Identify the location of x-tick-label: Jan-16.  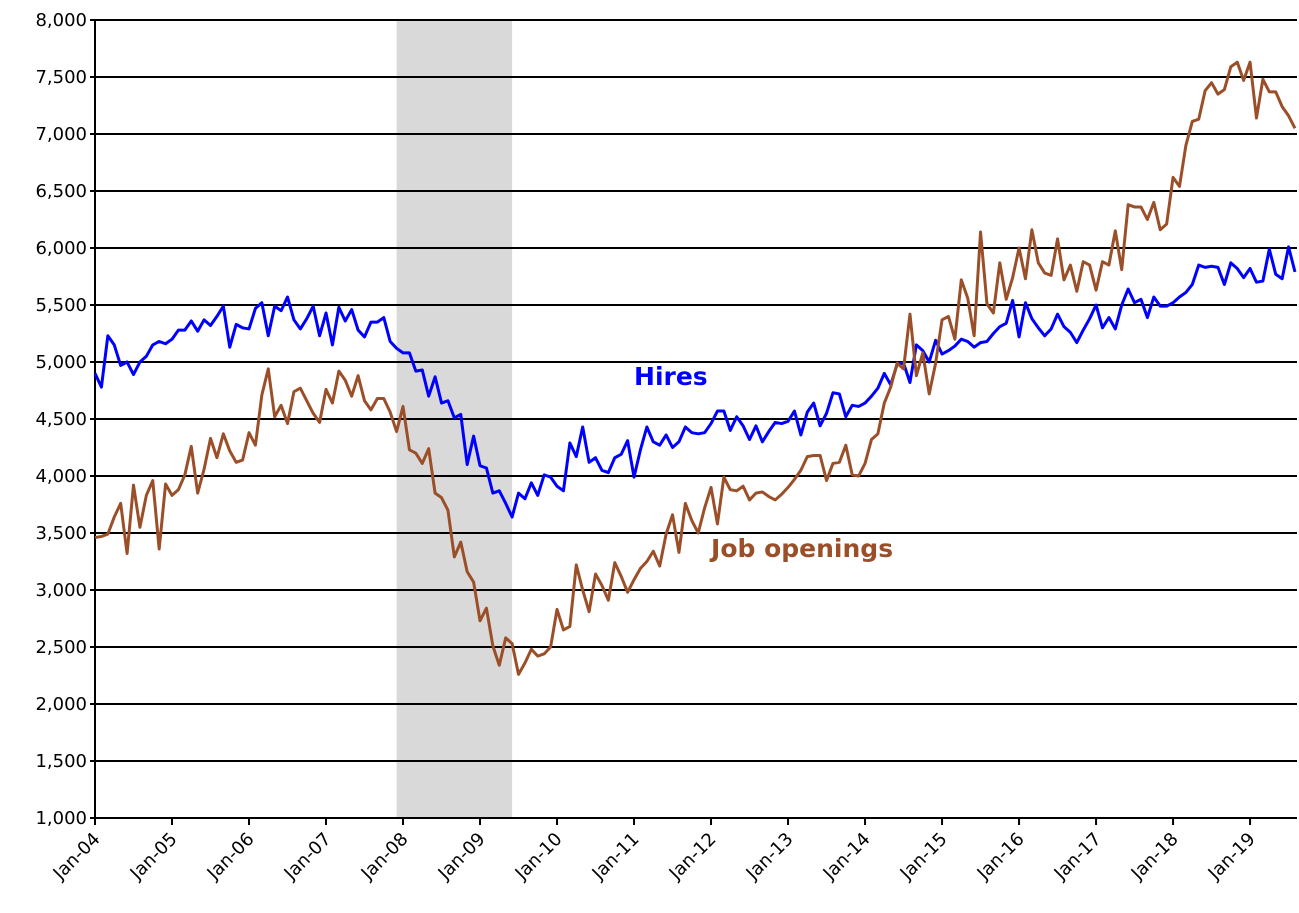
(1001, 857).